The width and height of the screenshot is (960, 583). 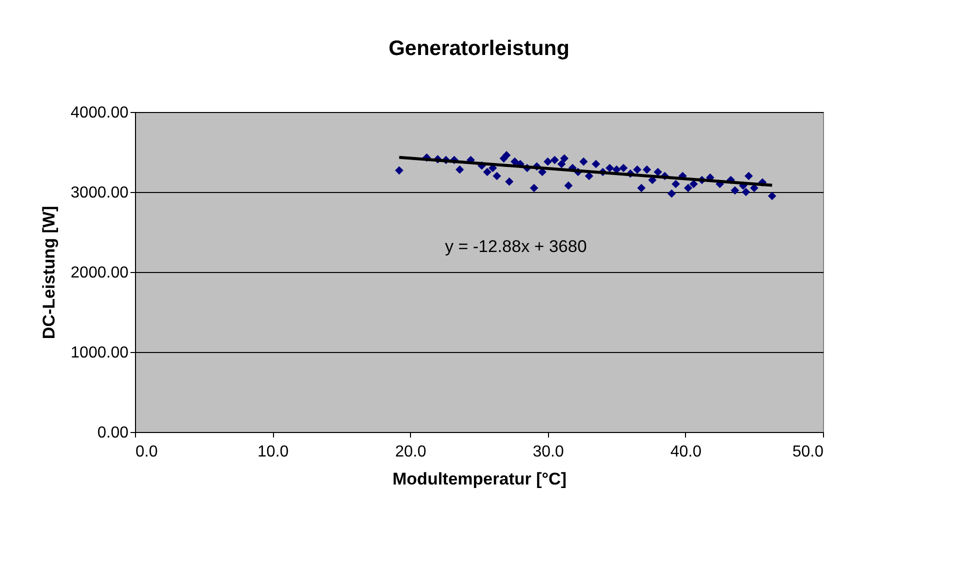 What do you see at coordinates (113, 433) in the screenshot?
I see `y-tick-label: 0.00` at bounding box center [113, 433].